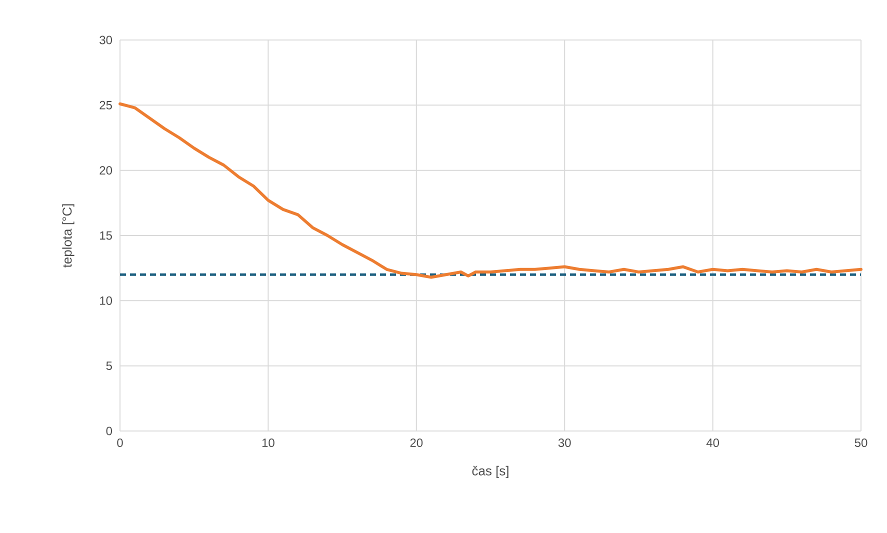 Image resolution: width=887 pixels, height=533 pixels. I want to click on x-tick-label: 50, so click(861, 443).